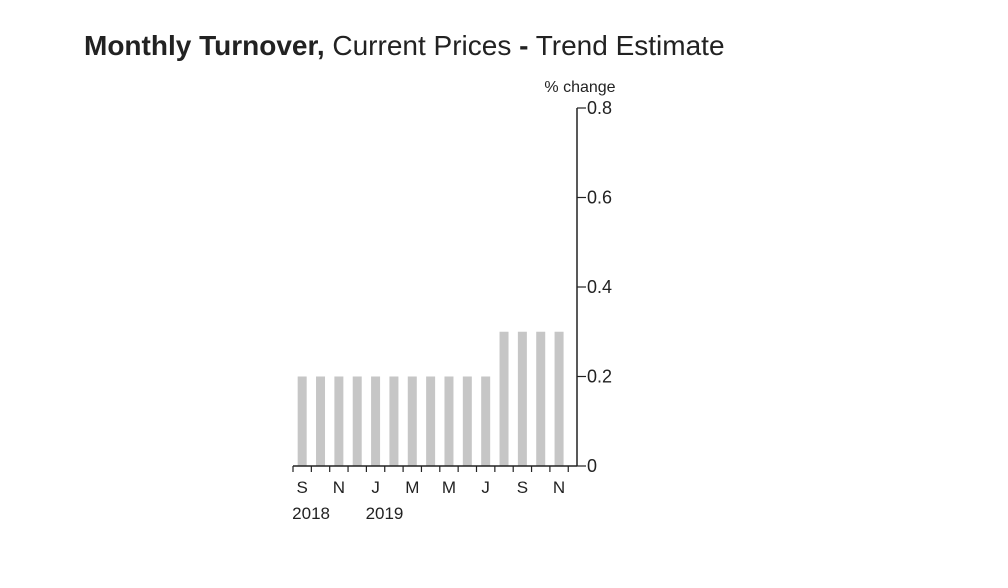 The height and width of the screenshot is (588, 1008). What do you see at coordinates (311, 513) in the screenshot?
I see `x-year-label: 2018` at bounding box center [311, 513].